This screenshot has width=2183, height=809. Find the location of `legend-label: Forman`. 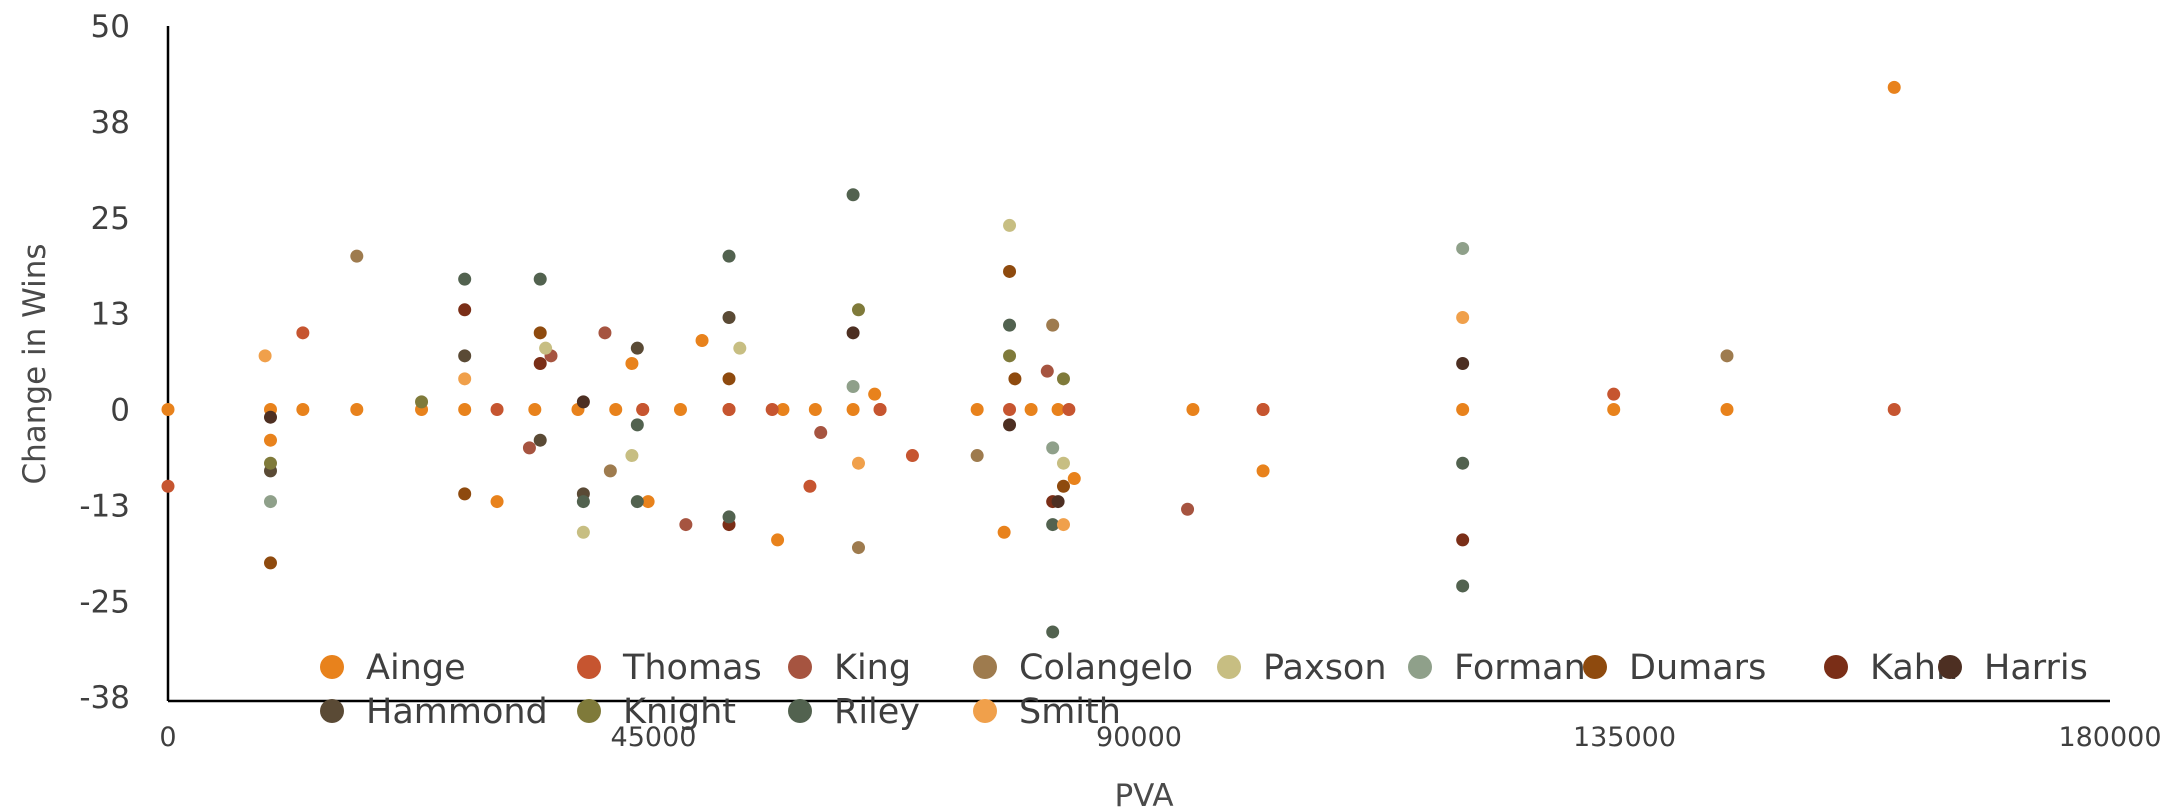

legend-label: Forman is located at coordinates (1520, 668).